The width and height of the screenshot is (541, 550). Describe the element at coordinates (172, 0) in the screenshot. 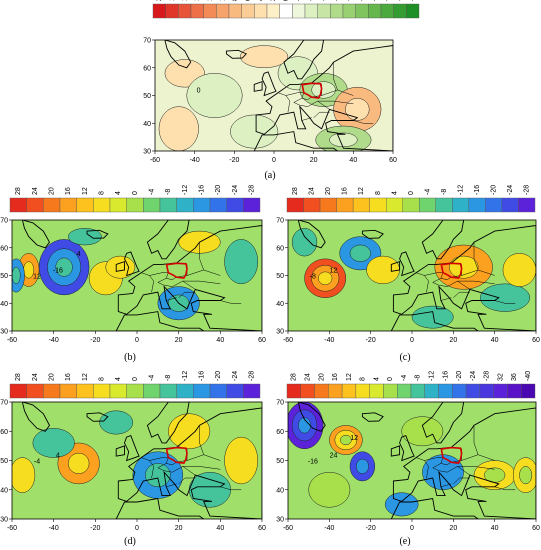

I see `colorbar-label: 18` at that location.